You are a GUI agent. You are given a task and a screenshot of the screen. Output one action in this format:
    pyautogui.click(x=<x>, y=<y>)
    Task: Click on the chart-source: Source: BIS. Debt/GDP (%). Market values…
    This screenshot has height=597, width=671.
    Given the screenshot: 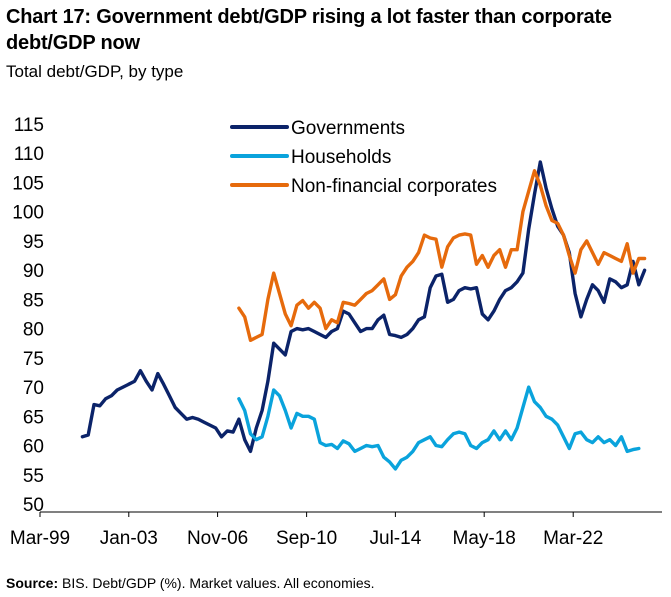 What is the action you would take?
    pyautogui.click(x=190, y=583)
    